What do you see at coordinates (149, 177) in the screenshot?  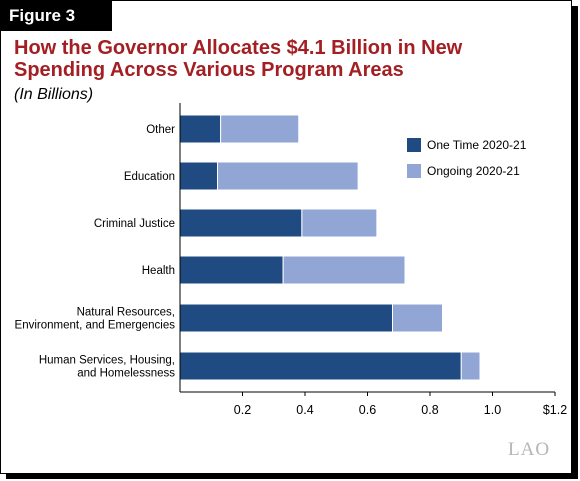 I see `category-label-1: Education` at bounding box center [149, 177].